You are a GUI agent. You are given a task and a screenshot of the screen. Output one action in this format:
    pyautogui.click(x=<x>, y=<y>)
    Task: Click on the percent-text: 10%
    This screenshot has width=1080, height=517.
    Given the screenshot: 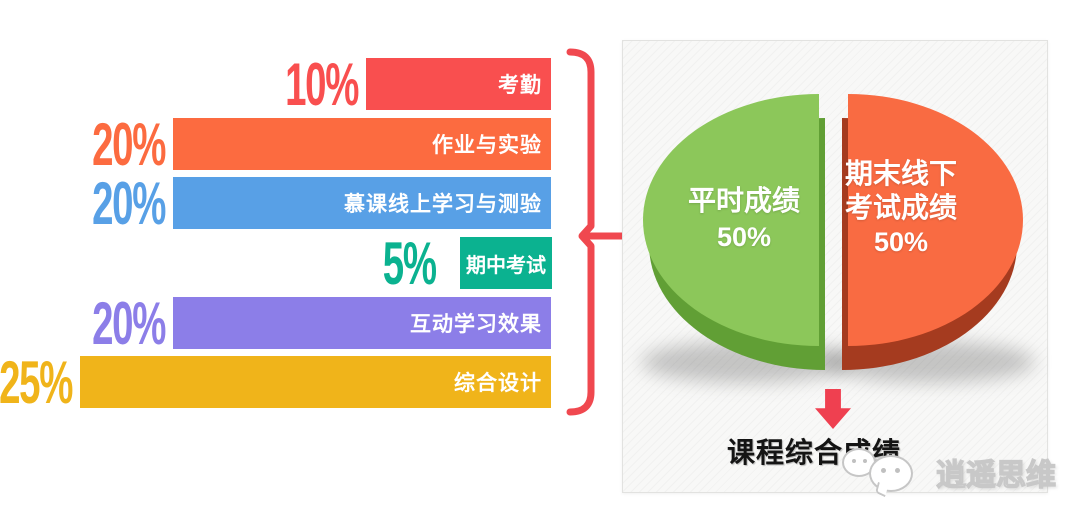 What is the action you would take?
    pyautogui.click(x=321, y=84)
    